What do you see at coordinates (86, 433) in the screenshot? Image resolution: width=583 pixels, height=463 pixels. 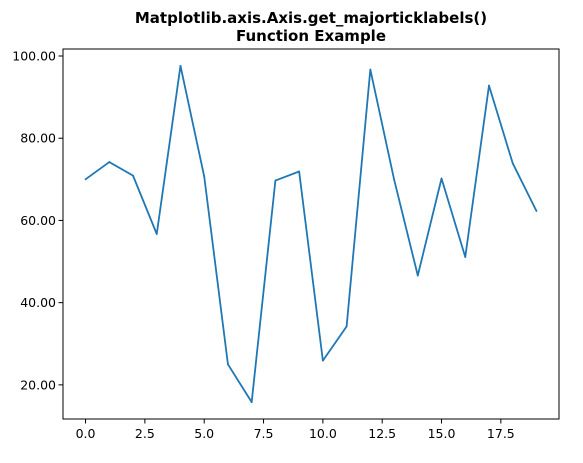 I see `x-tick-label: 0.0` at bounding box center [86, 433].